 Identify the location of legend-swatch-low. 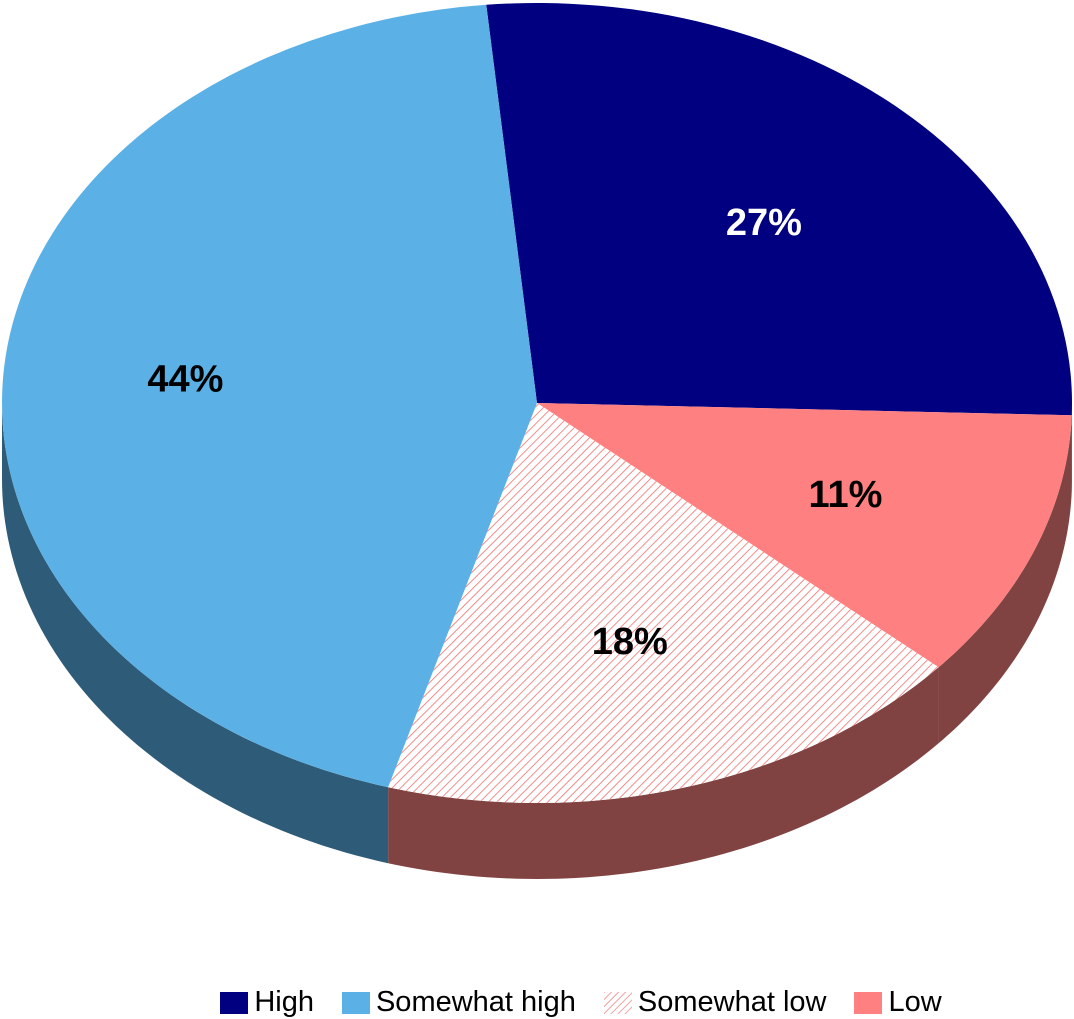
(868, 1003).